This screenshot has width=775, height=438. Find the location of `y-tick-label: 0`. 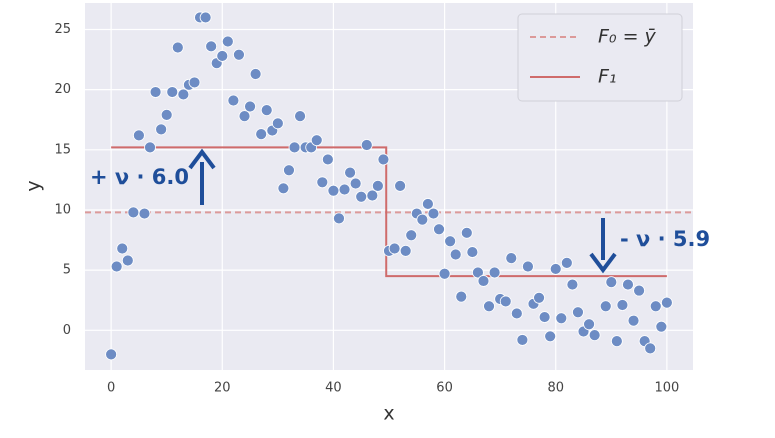

y-tick-label: 0 is located at coordinates (67, 330).